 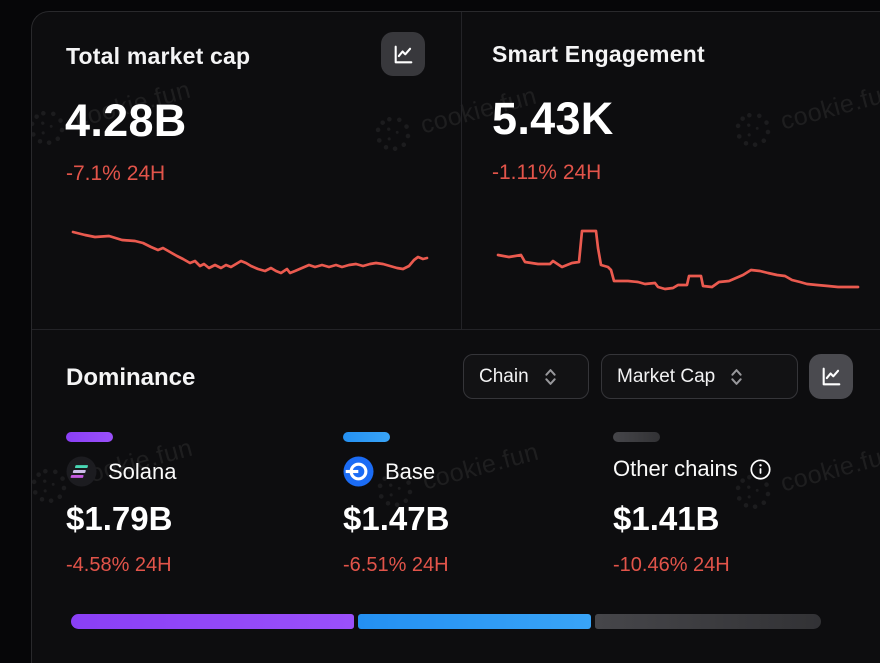 What do you see at coordinates (675, 468) in the screenshot?
I see `chain-name: Other chains` at bounding box center [675, 468].